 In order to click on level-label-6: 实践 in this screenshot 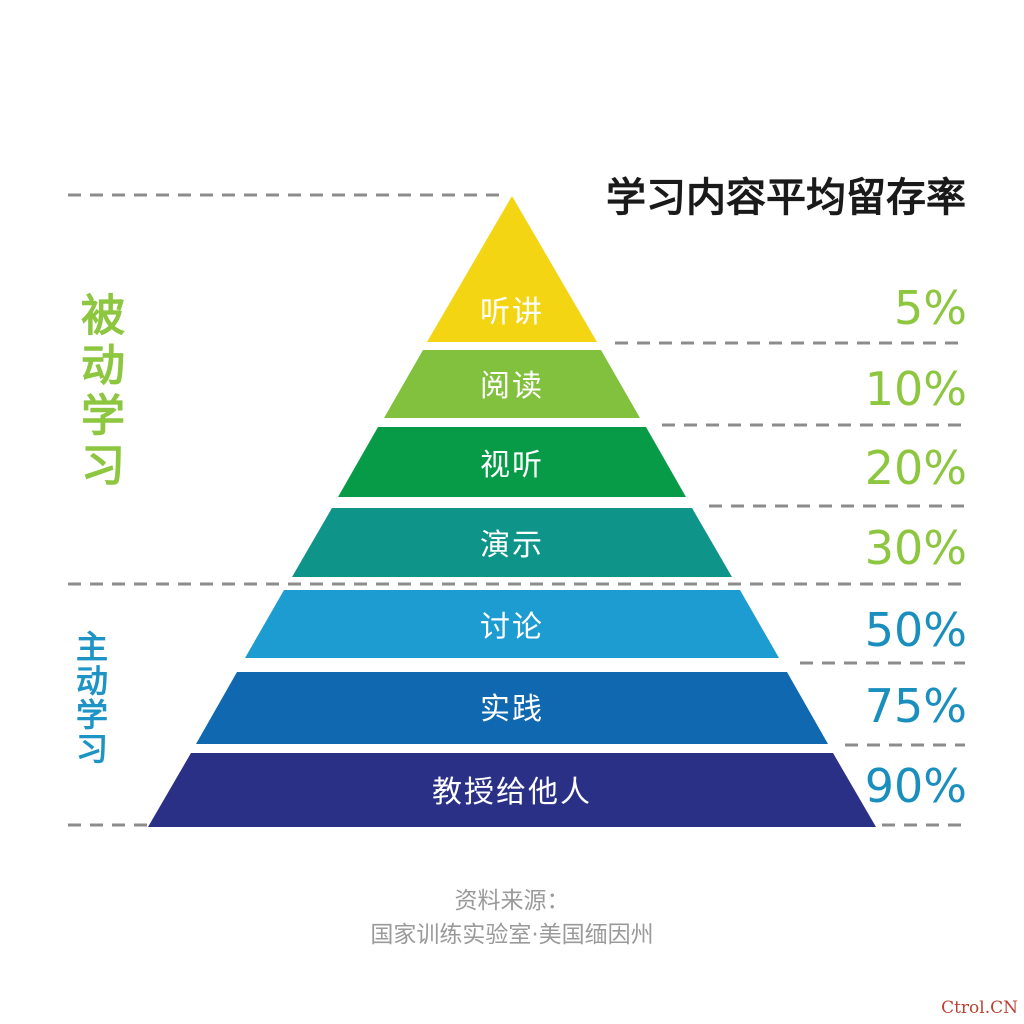, I will do `click(512, 709)`.